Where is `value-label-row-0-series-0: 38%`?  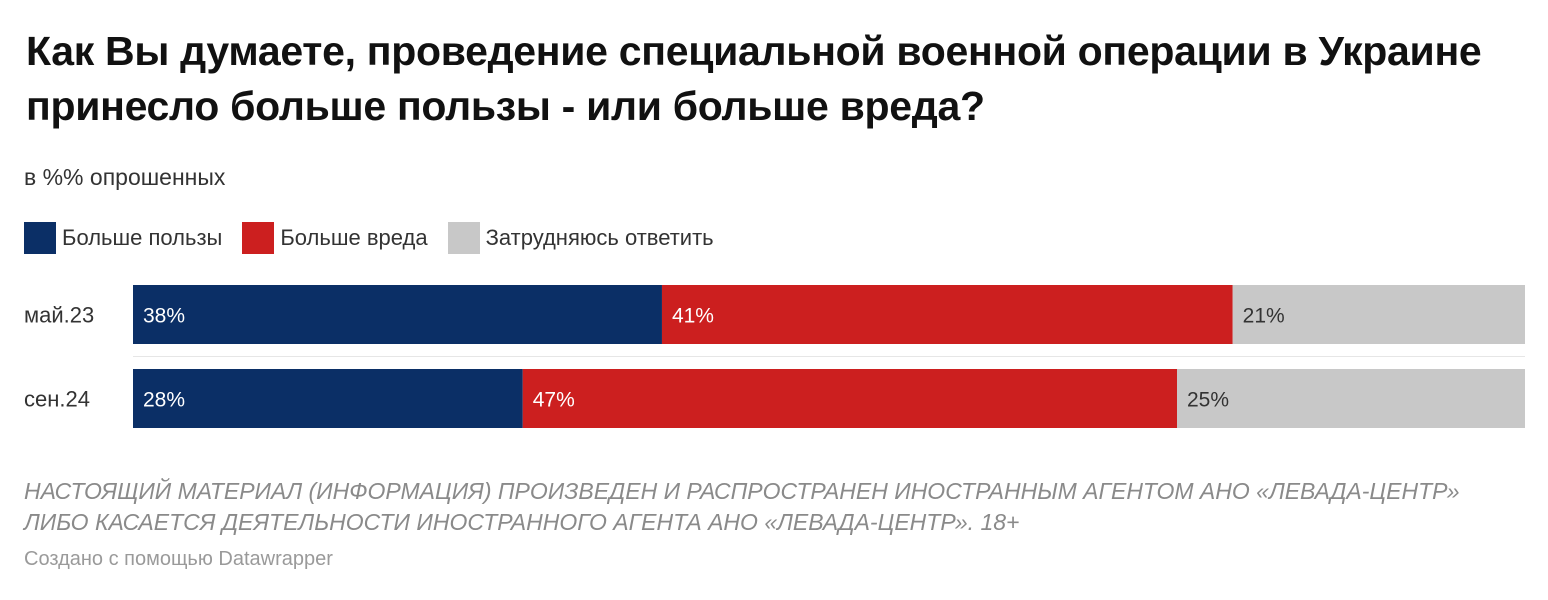 value-label-row-0-series-0: 38% is located at coordinates (164, 316).